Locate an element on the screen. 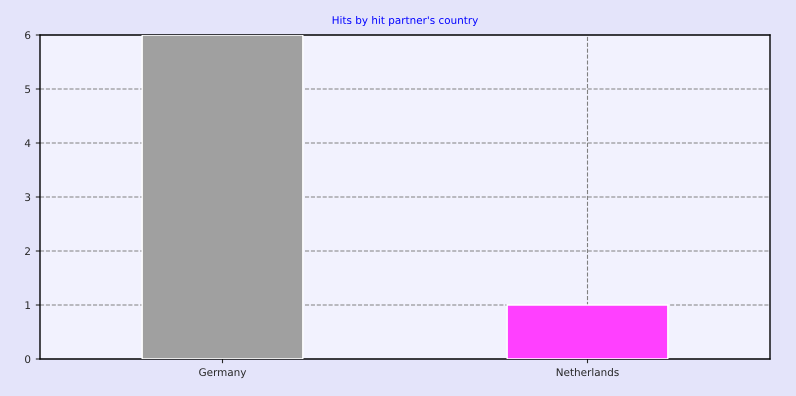 Image resolution: width=796 pixels, height=396 pixels. x-tick-label: Germany is located at coordinates (222, 373).